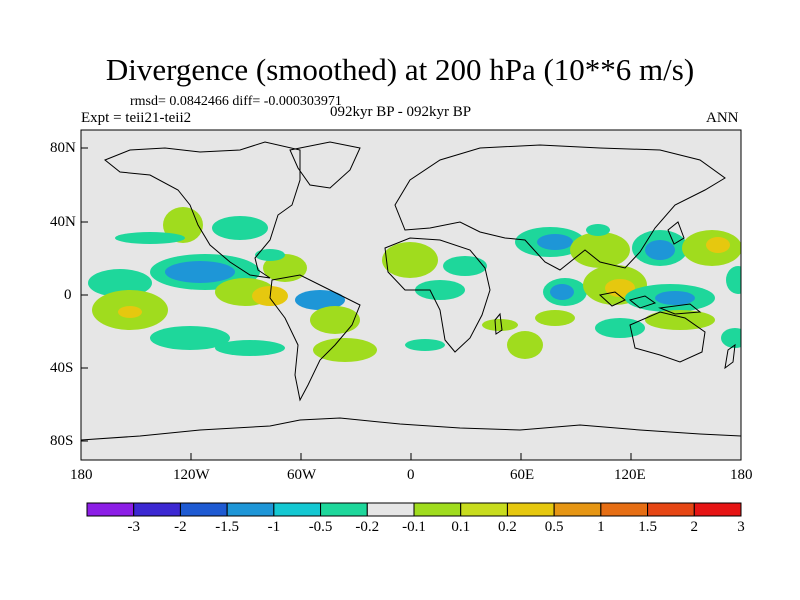  What do you see at coordinates (62, 368) in the screenshot?
I see `lat-tick-label: 40S` at bounding box center [62, 368].